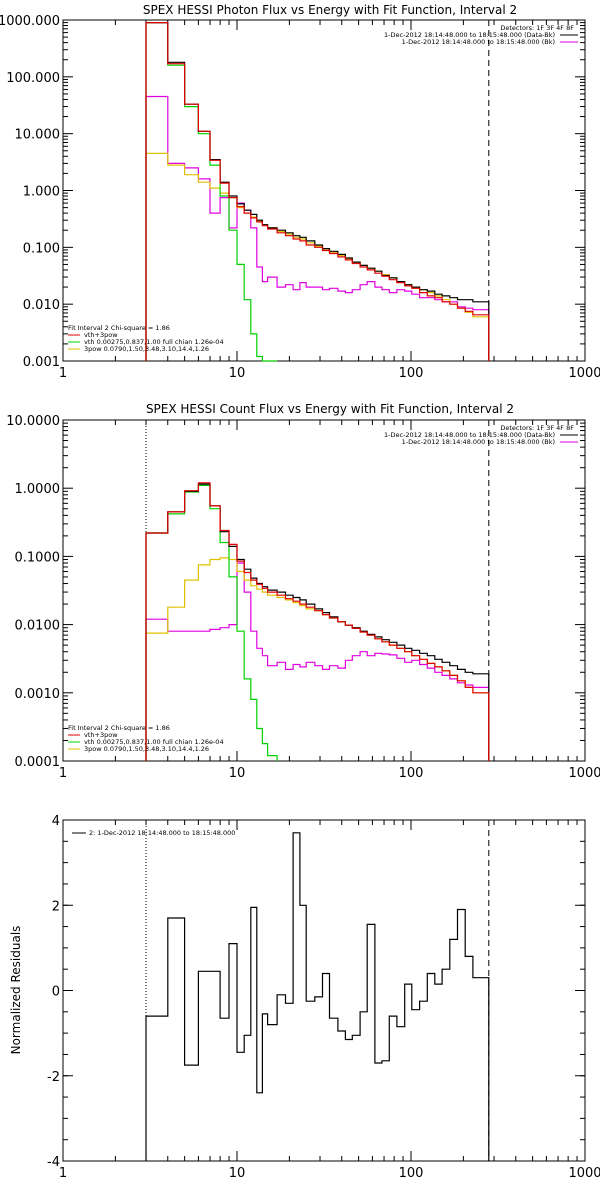  What do you see at coordinates (16, 990) in the screenshot?
I see `residuals-ylabel: Normalized Residuals` at bounding box center [16, 990].